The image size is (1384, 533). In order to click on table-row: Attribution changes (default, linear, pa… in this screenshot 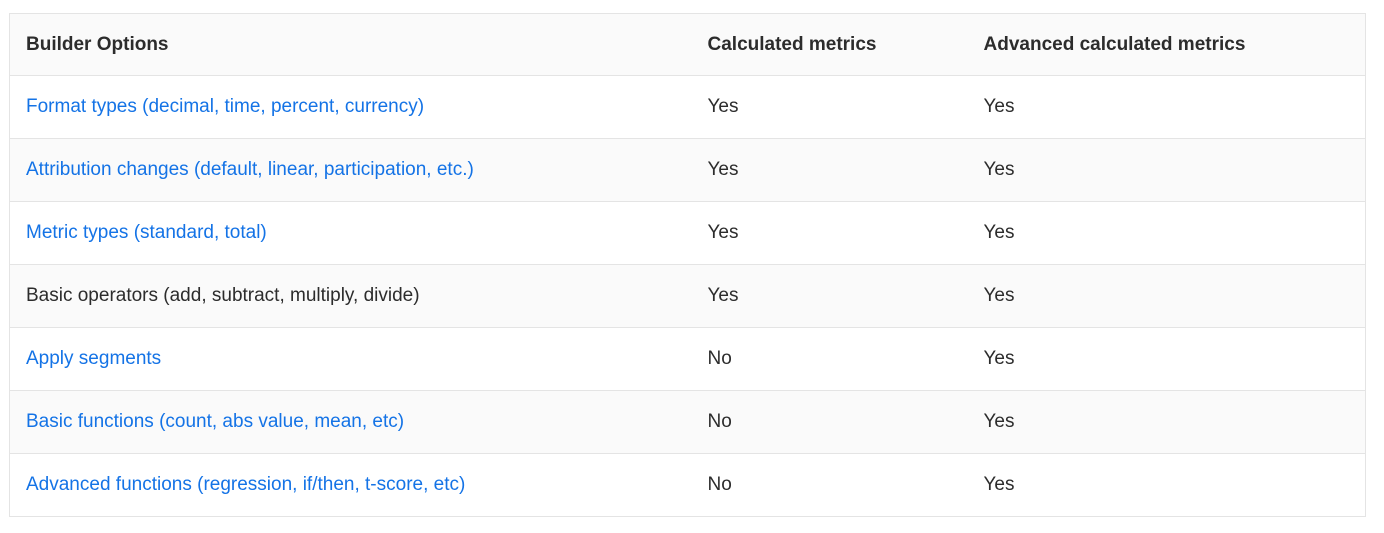, I will do `click(687, 170)`.